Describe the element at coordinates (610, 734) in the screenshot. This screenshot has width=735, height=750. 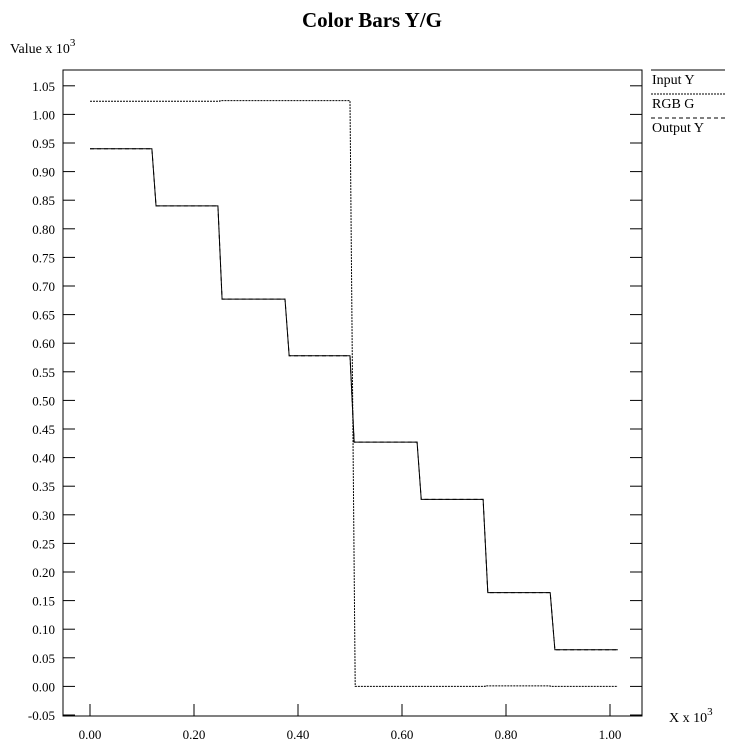
I see `x-tick-label: 1.00` at that location.